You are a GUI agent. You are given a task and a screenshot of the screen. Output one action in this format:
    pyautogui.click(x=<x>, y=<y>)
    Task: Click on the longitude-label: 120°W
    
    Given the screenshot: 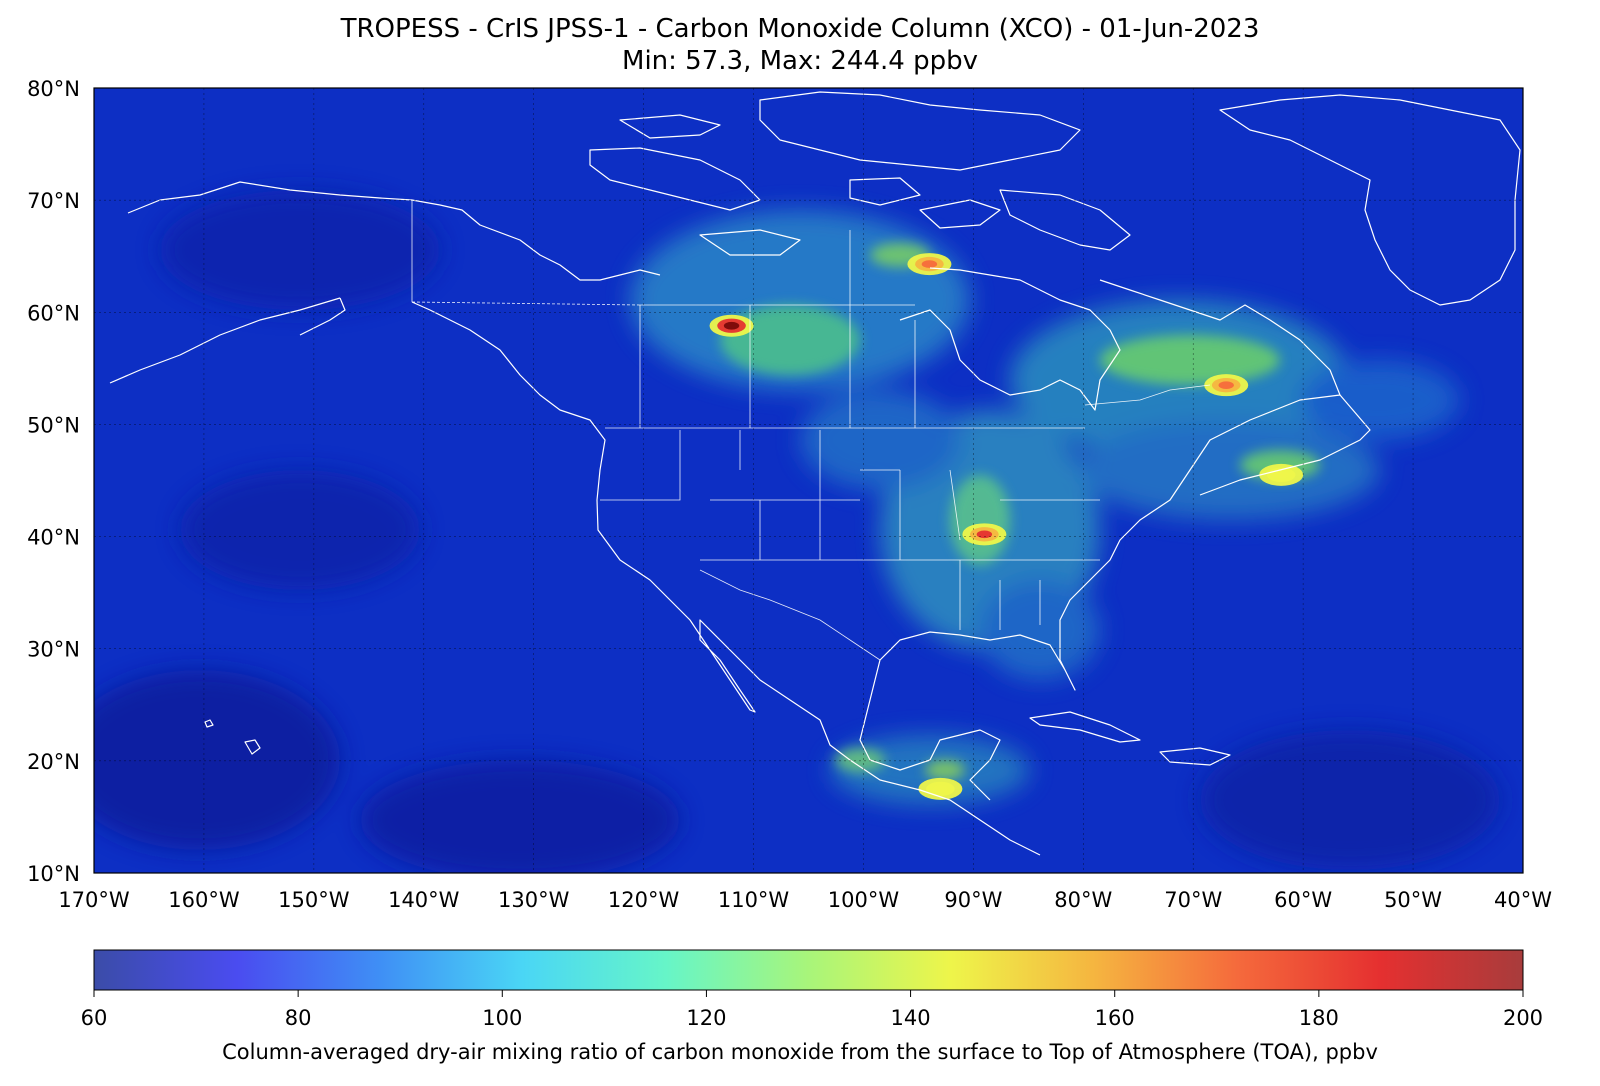 What is the action you would take?
    pyautogui.click(x=644, y=900)
    